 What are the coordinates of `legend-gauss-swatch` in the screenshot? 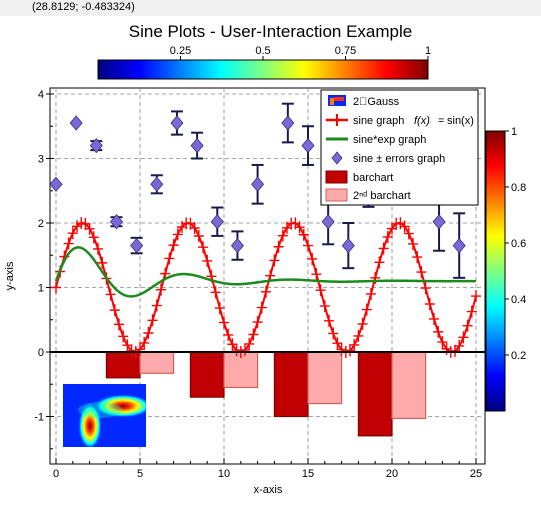 It's located at (337, 100).